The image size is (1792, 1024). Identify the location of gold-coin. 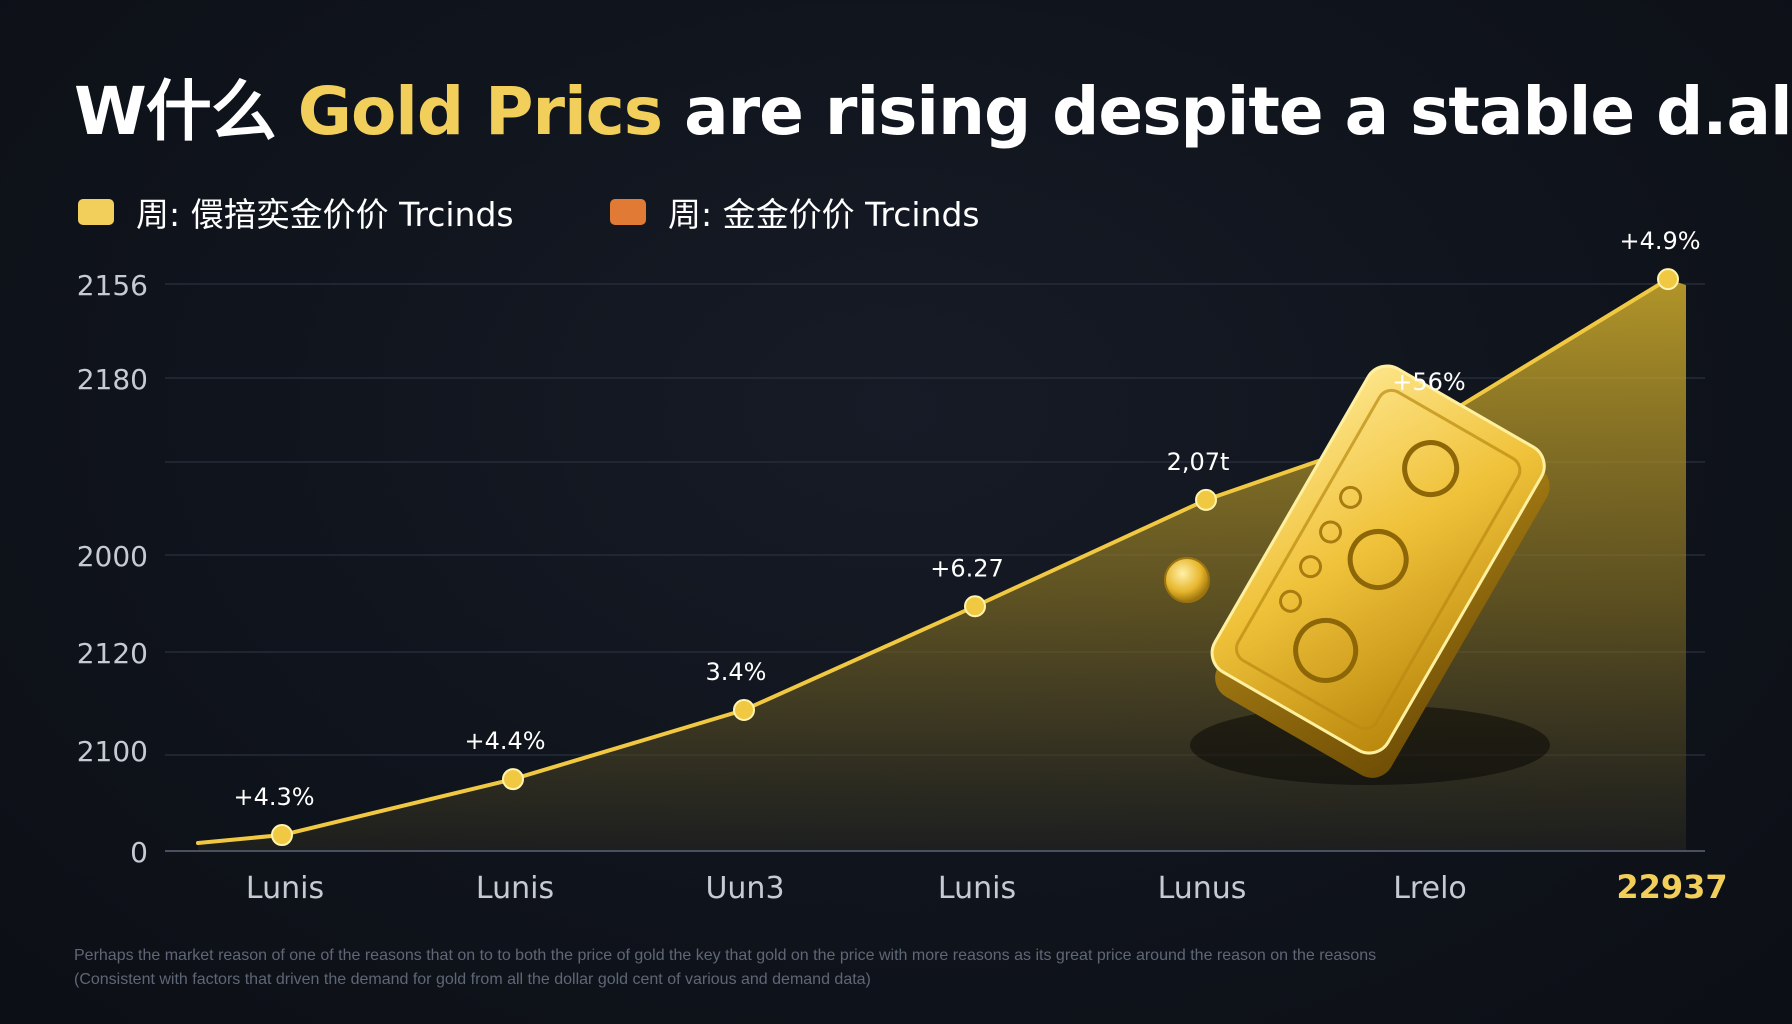
(1187, 580).